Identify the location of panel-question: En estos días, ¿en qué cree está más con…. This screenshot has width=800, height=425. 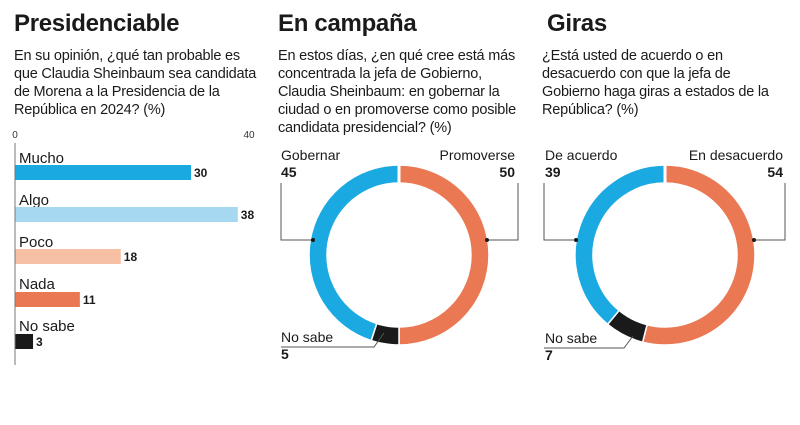
(397, 92).